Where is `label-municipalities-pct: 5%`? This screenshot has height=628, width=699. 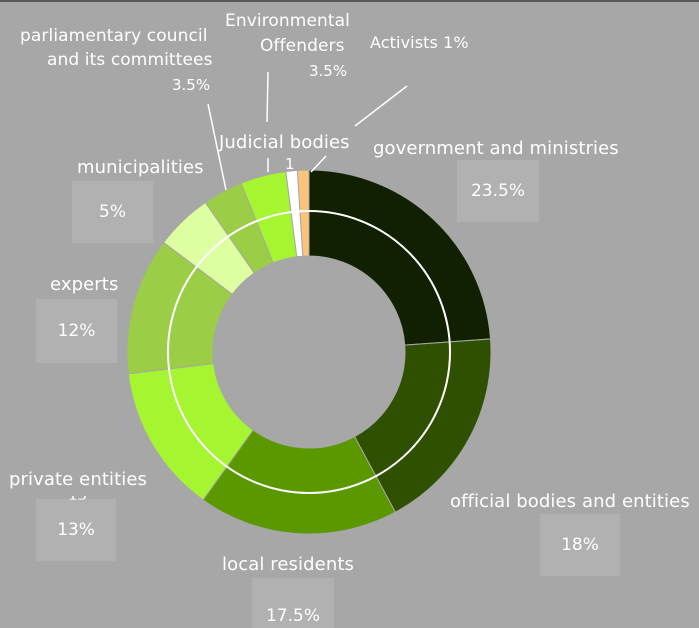 label-municipalities-pct: 5% is located at coordinates (112, 212).